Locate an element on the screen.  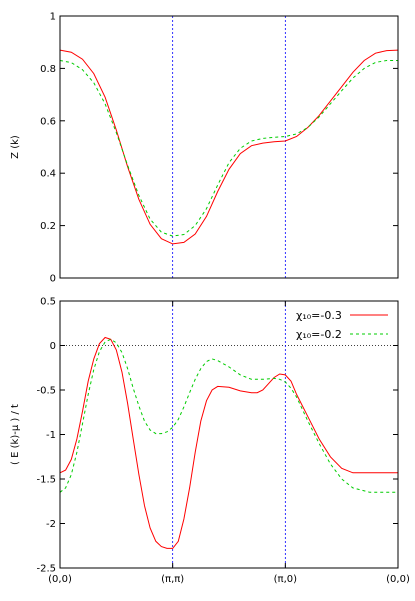
y-tick-label: 0.6 is located at coordinates (48, 121).